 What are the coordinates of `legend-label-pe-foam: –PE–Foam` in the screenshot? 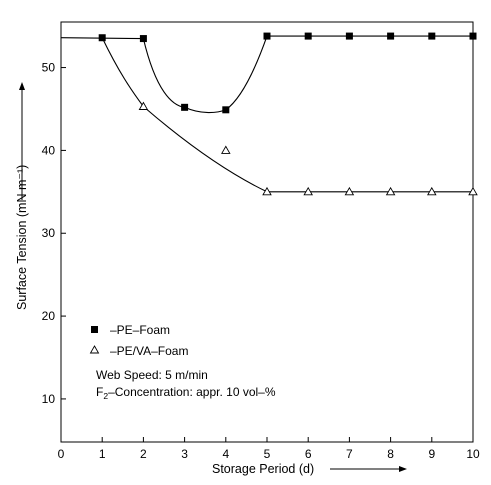 It's located at (140, 330).